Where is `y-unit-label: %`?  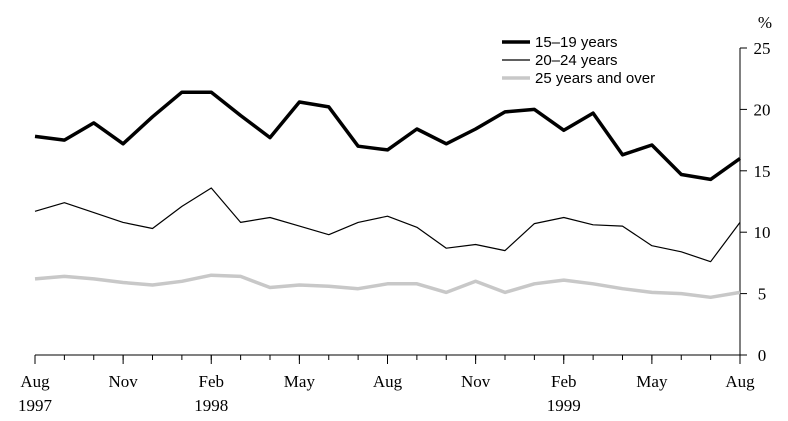 y-unit-label: % is located at coordinates (765, 22).